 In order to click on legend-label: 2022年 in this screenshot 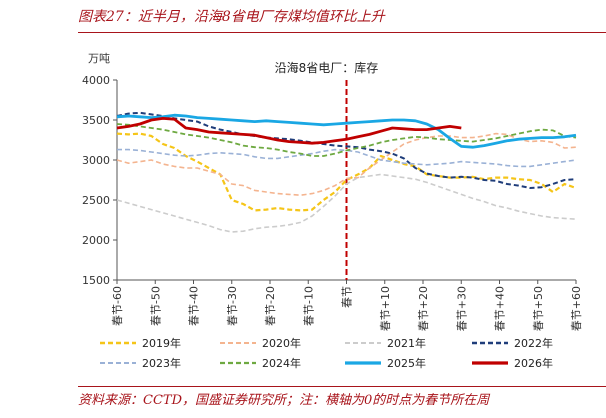, I will do `click(533, 343)`.